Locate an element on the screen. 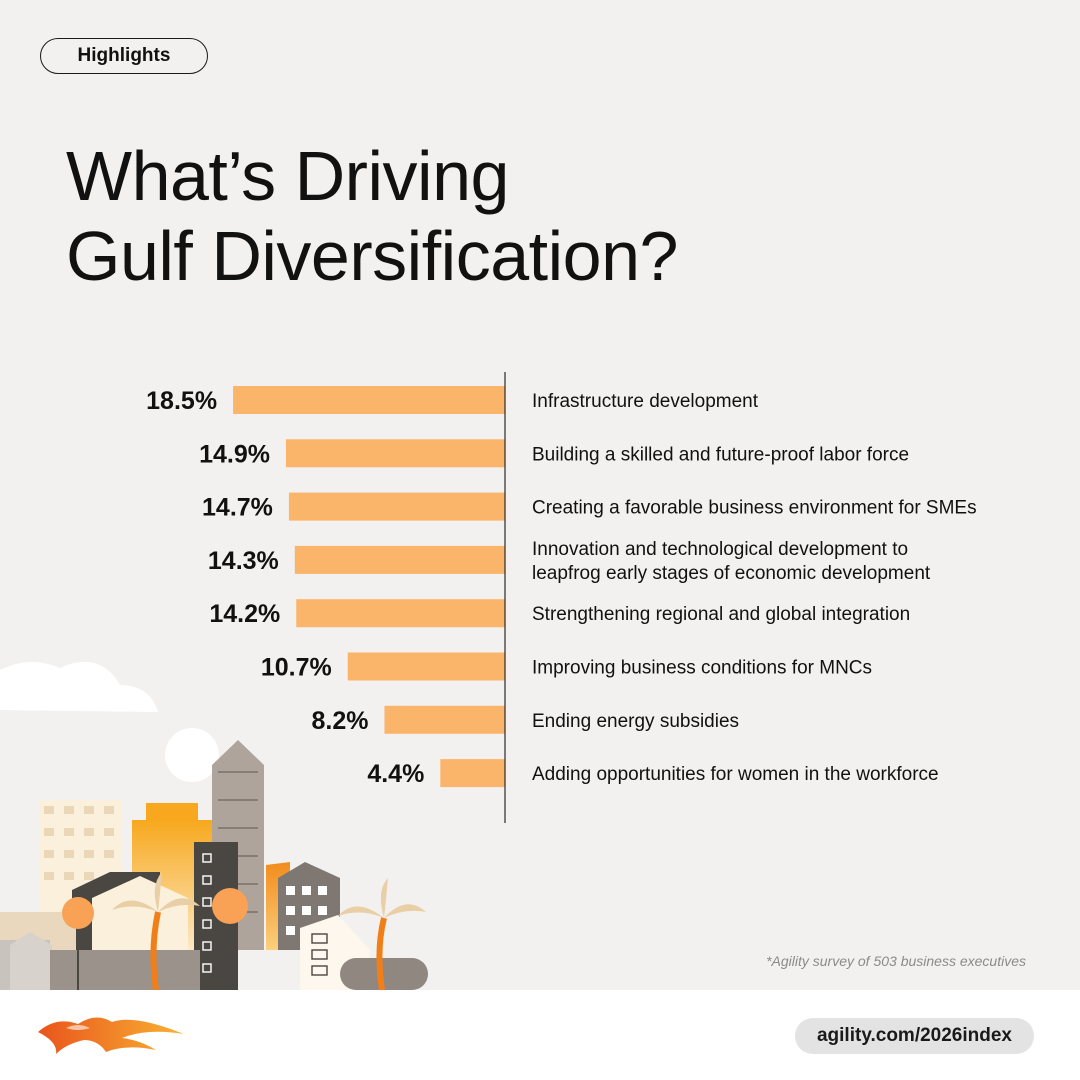 This screenshot has height=1080, width=1080. value-label-5: 14.2% is located at coordinates (244, 614).